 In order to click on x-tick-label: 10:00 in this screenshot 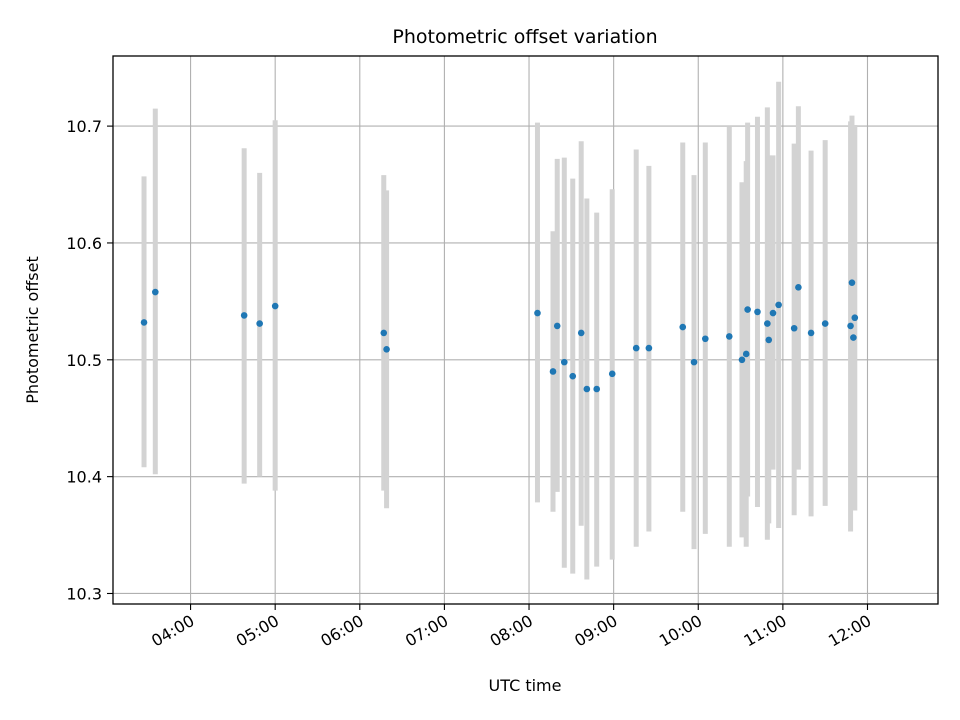, I will do `click(680, 631)`.